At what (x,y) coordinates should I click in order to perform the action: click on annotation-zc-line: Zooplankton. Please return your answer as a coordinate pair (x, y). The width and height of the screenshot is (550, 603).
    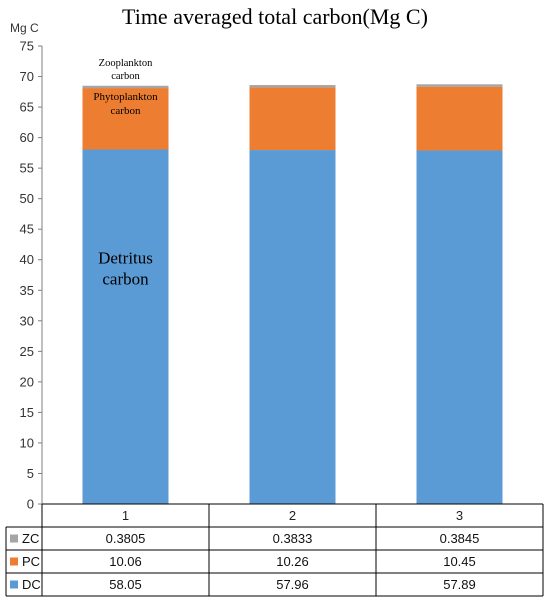
    Looking at the image, I should click on (126, 63).